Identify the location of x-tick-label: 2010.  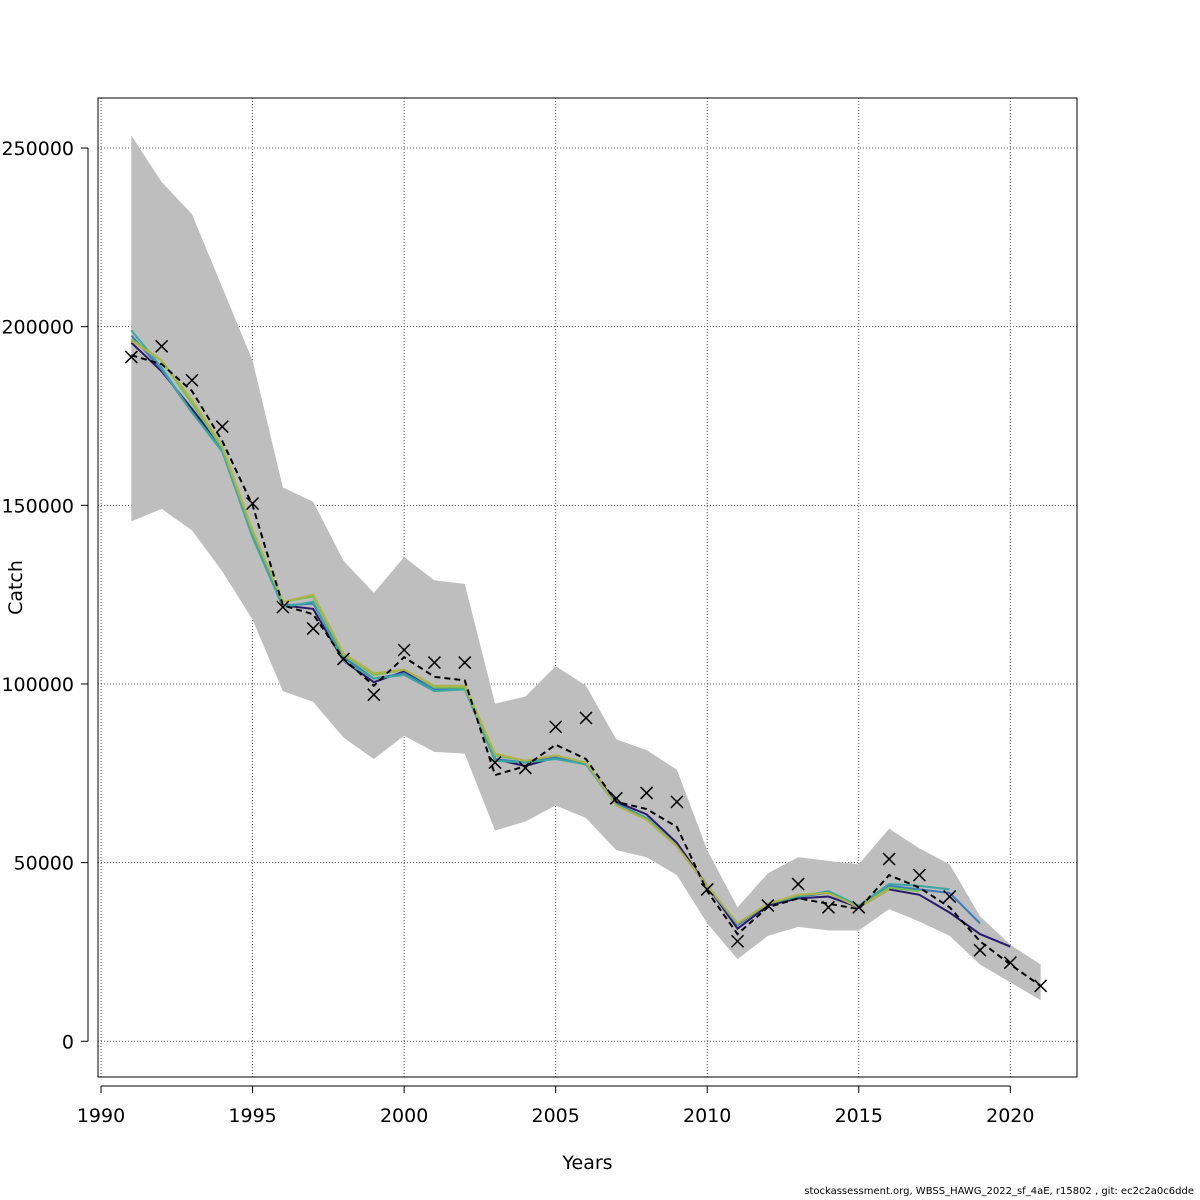
(707, 1116).